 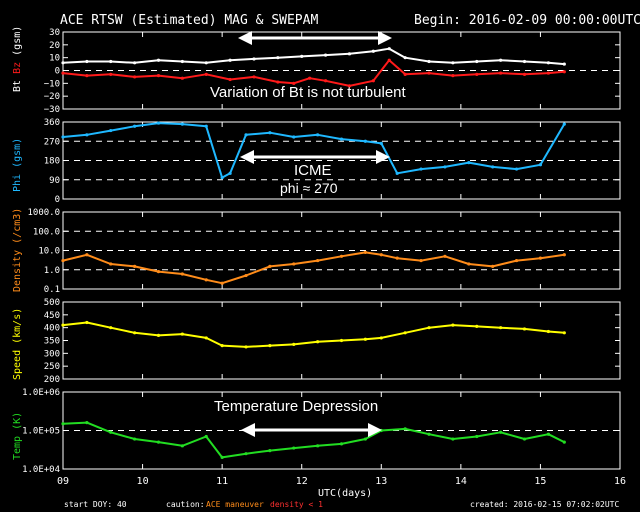 What do you see at coordinates (95, 504) in the screenshot?
I see `start-doy: start DOY: 40` at bounding box center [95, 504].